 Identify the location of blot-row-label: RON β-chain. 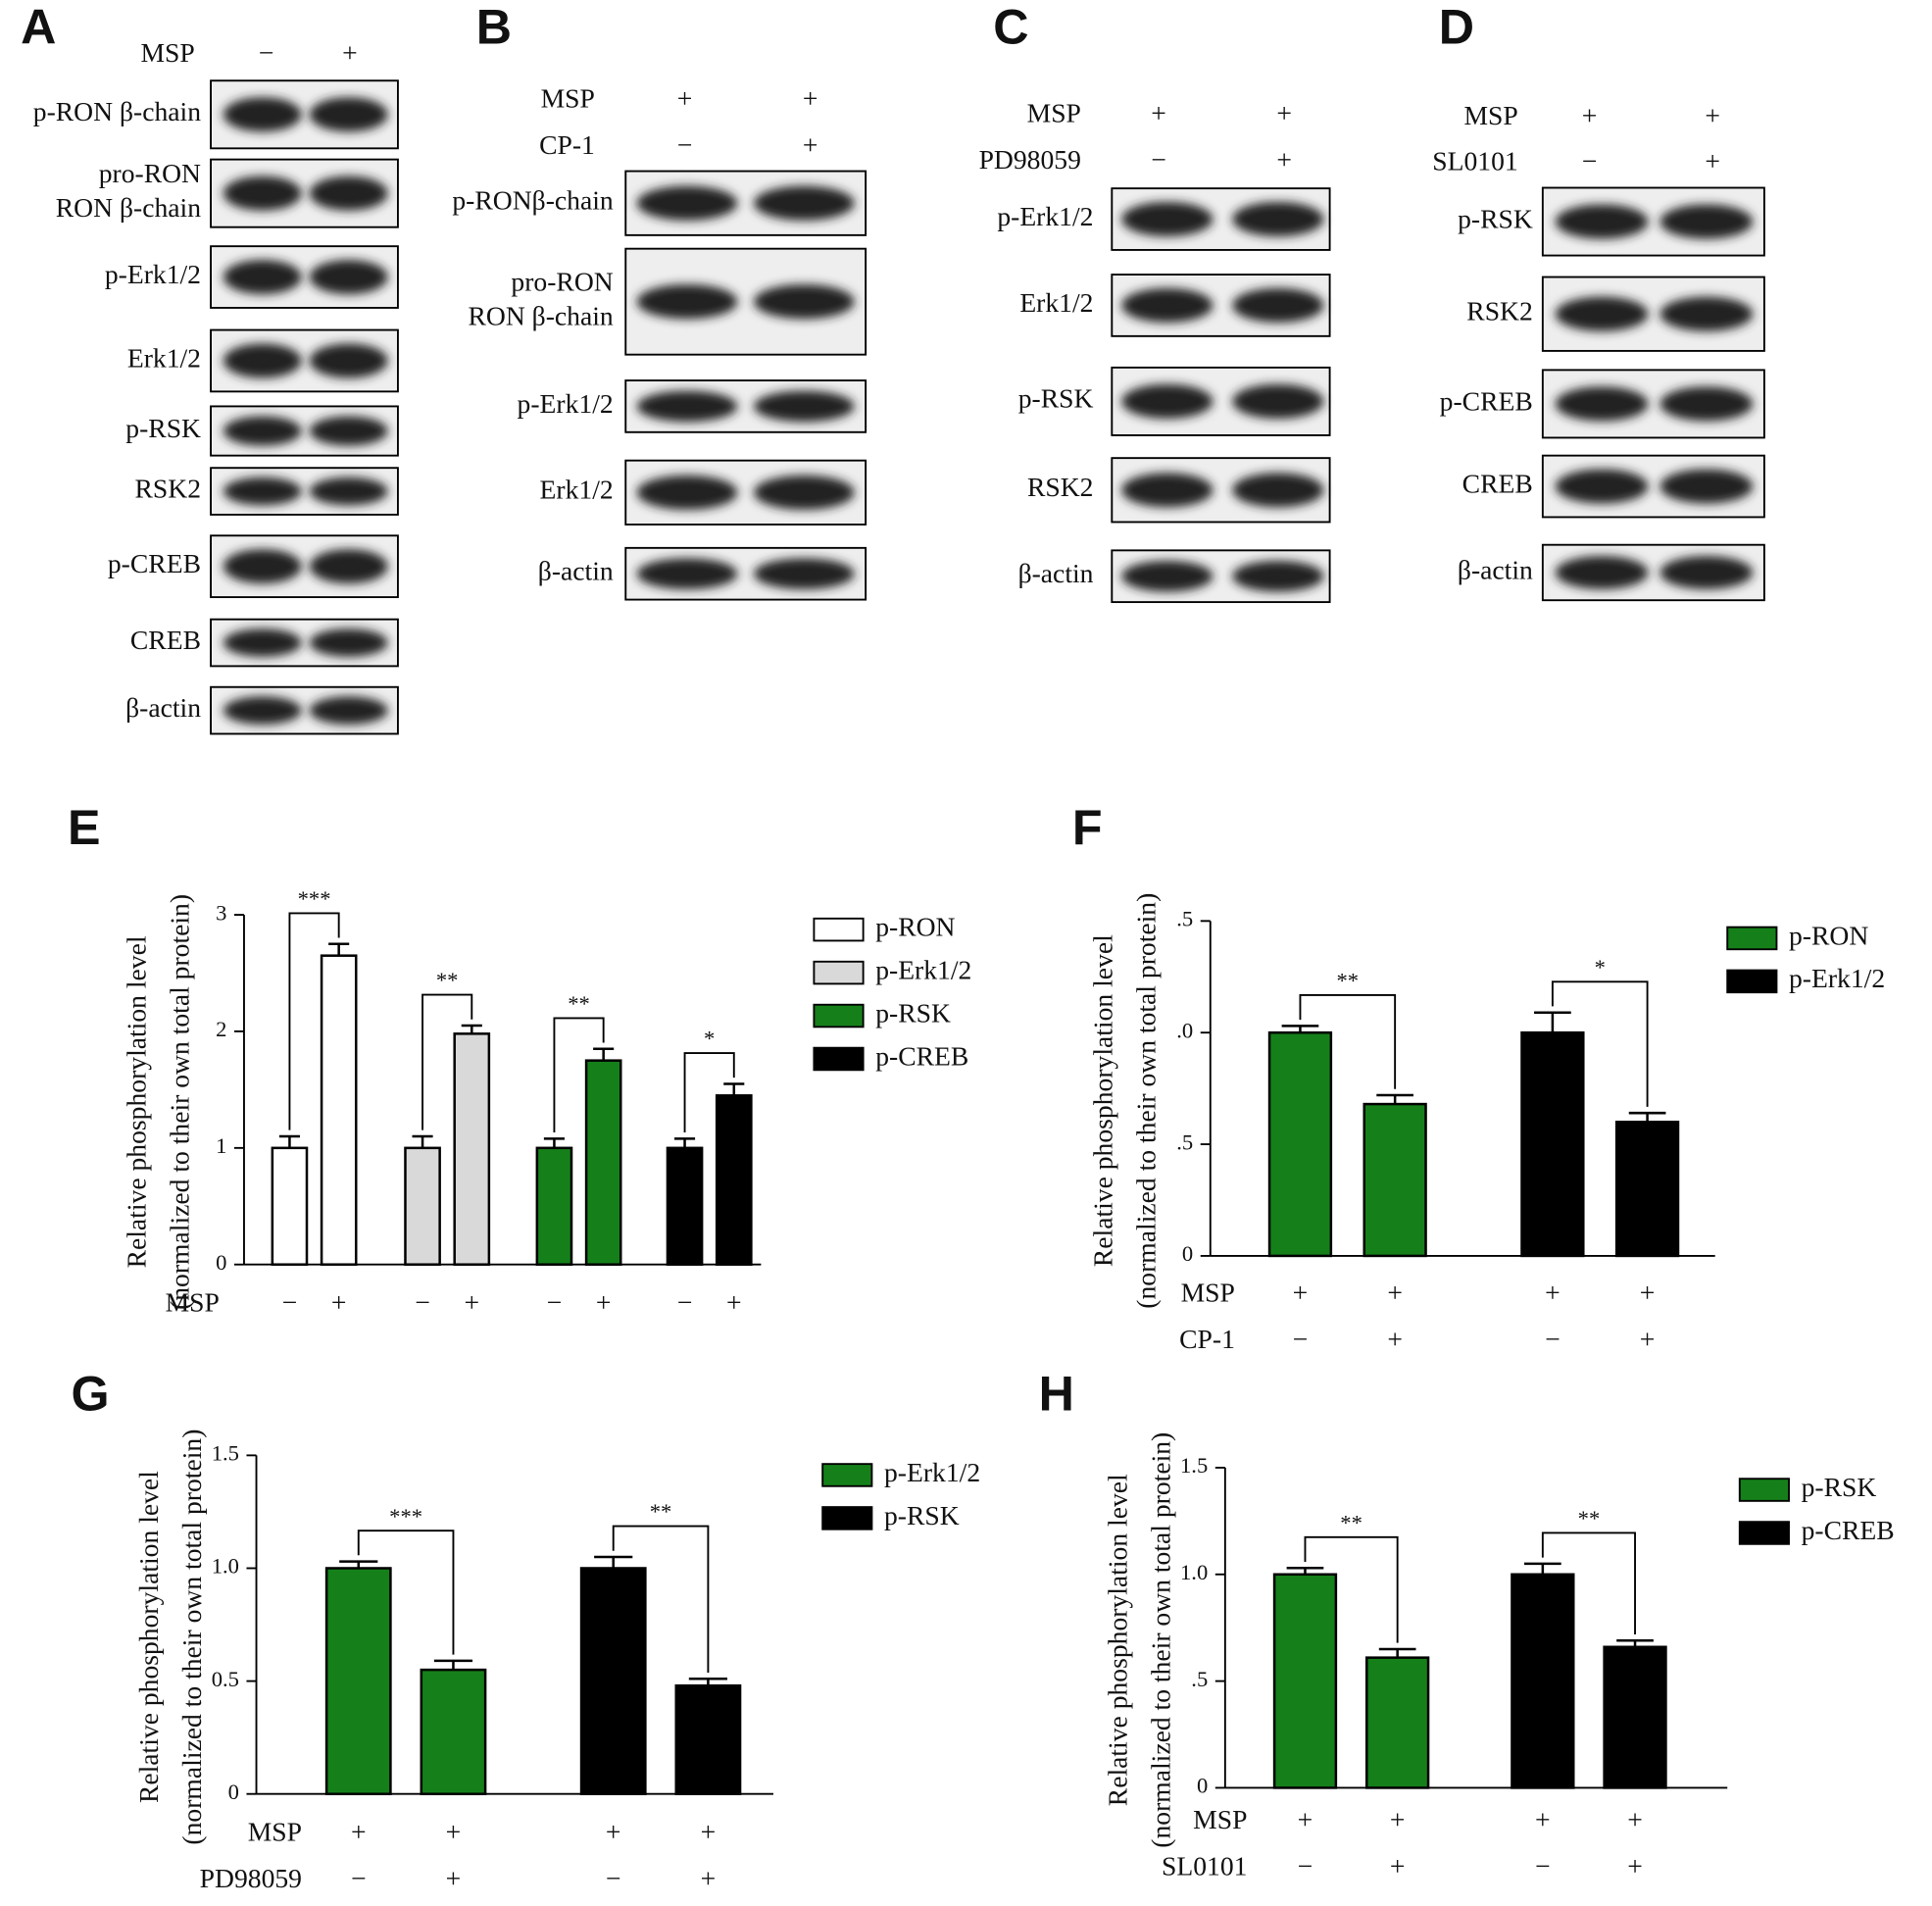
(128, 207).